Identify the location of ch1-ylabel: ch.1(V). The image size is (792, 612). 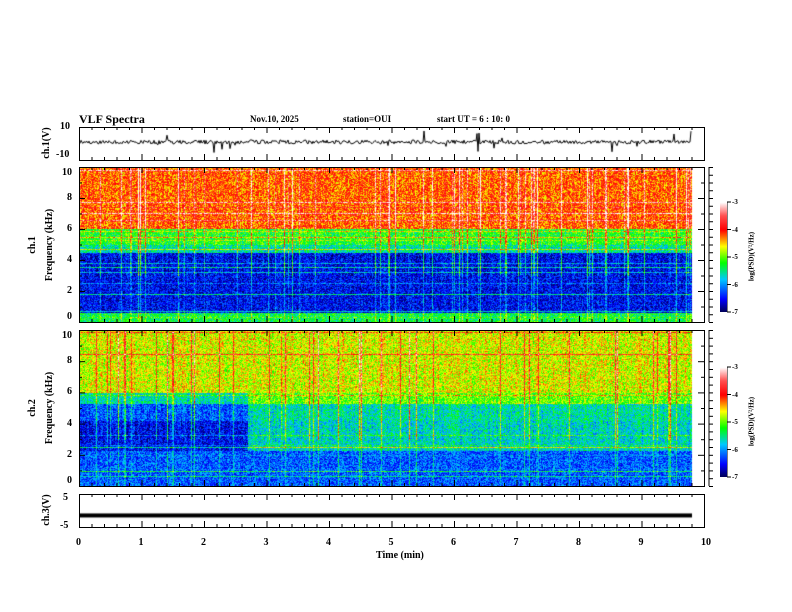
(46, 143).